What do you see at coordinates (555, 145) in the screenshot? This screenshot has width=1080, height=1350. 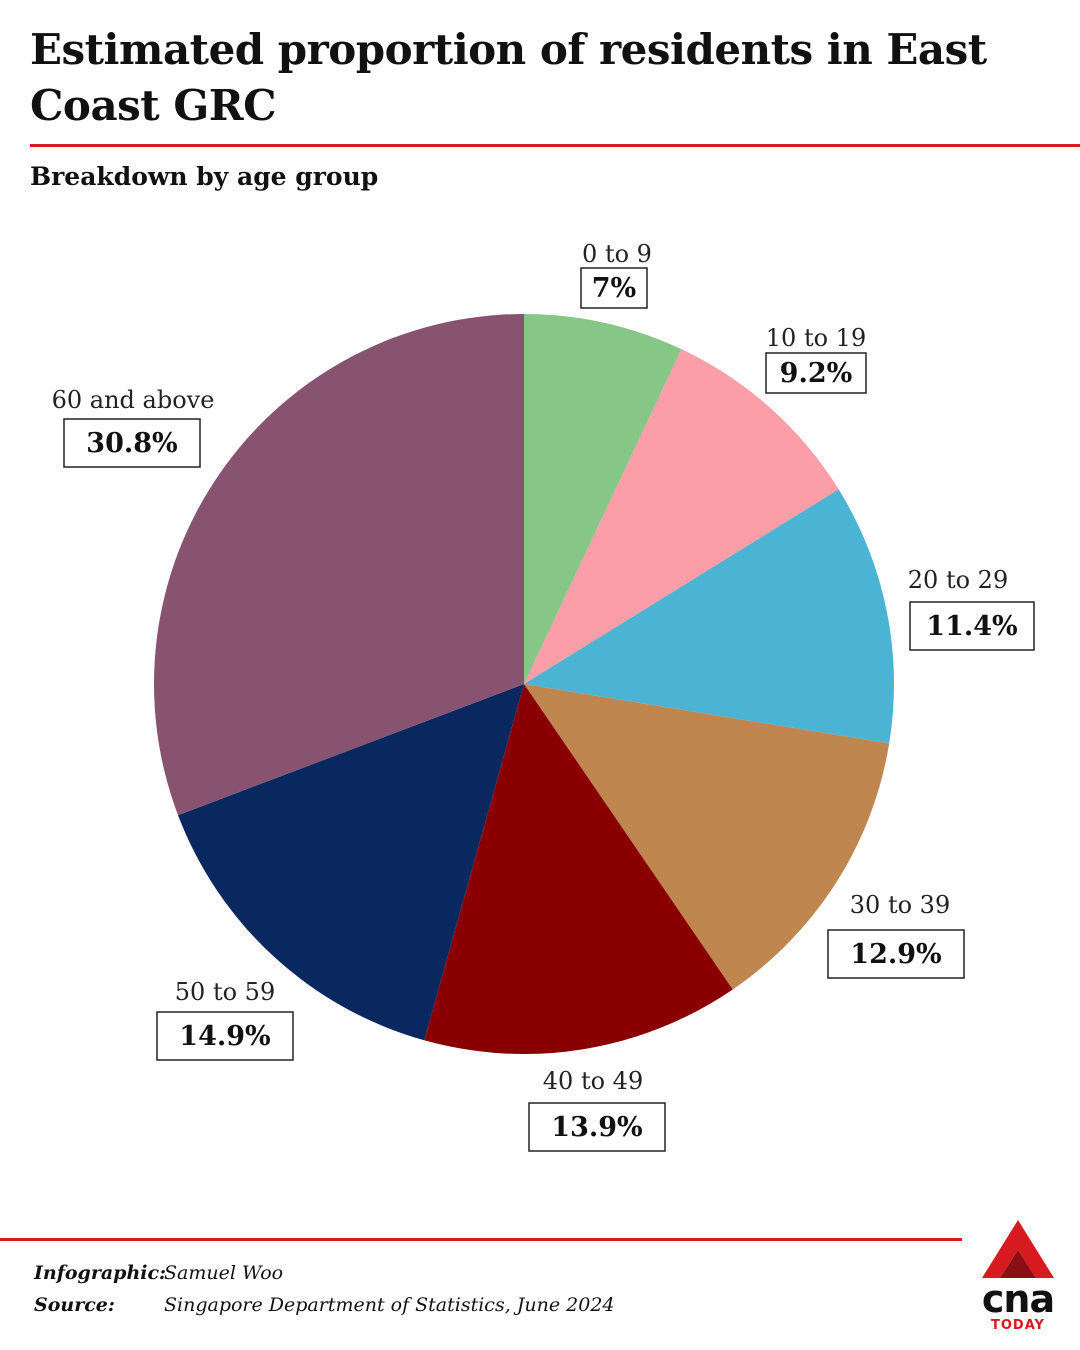 I see `title-divider` at bounding box center [555, 145].